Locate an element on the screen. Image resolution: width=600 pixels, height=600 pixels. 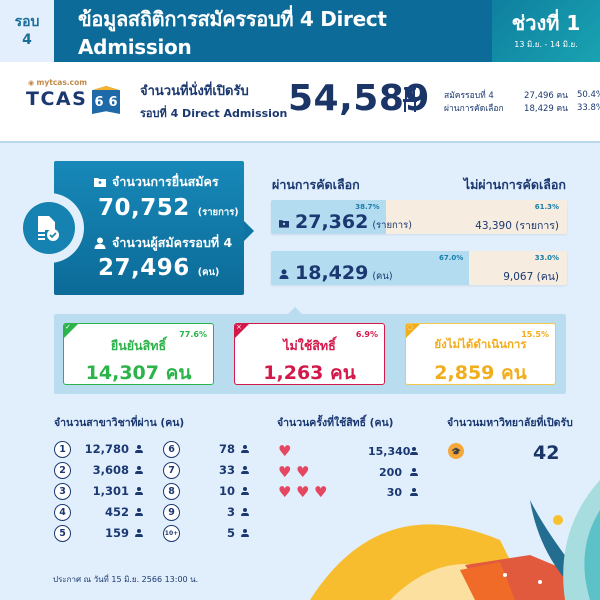
tcas-logo: mytcas.com TCAS 6 6 is located at coordinates (74, 100).